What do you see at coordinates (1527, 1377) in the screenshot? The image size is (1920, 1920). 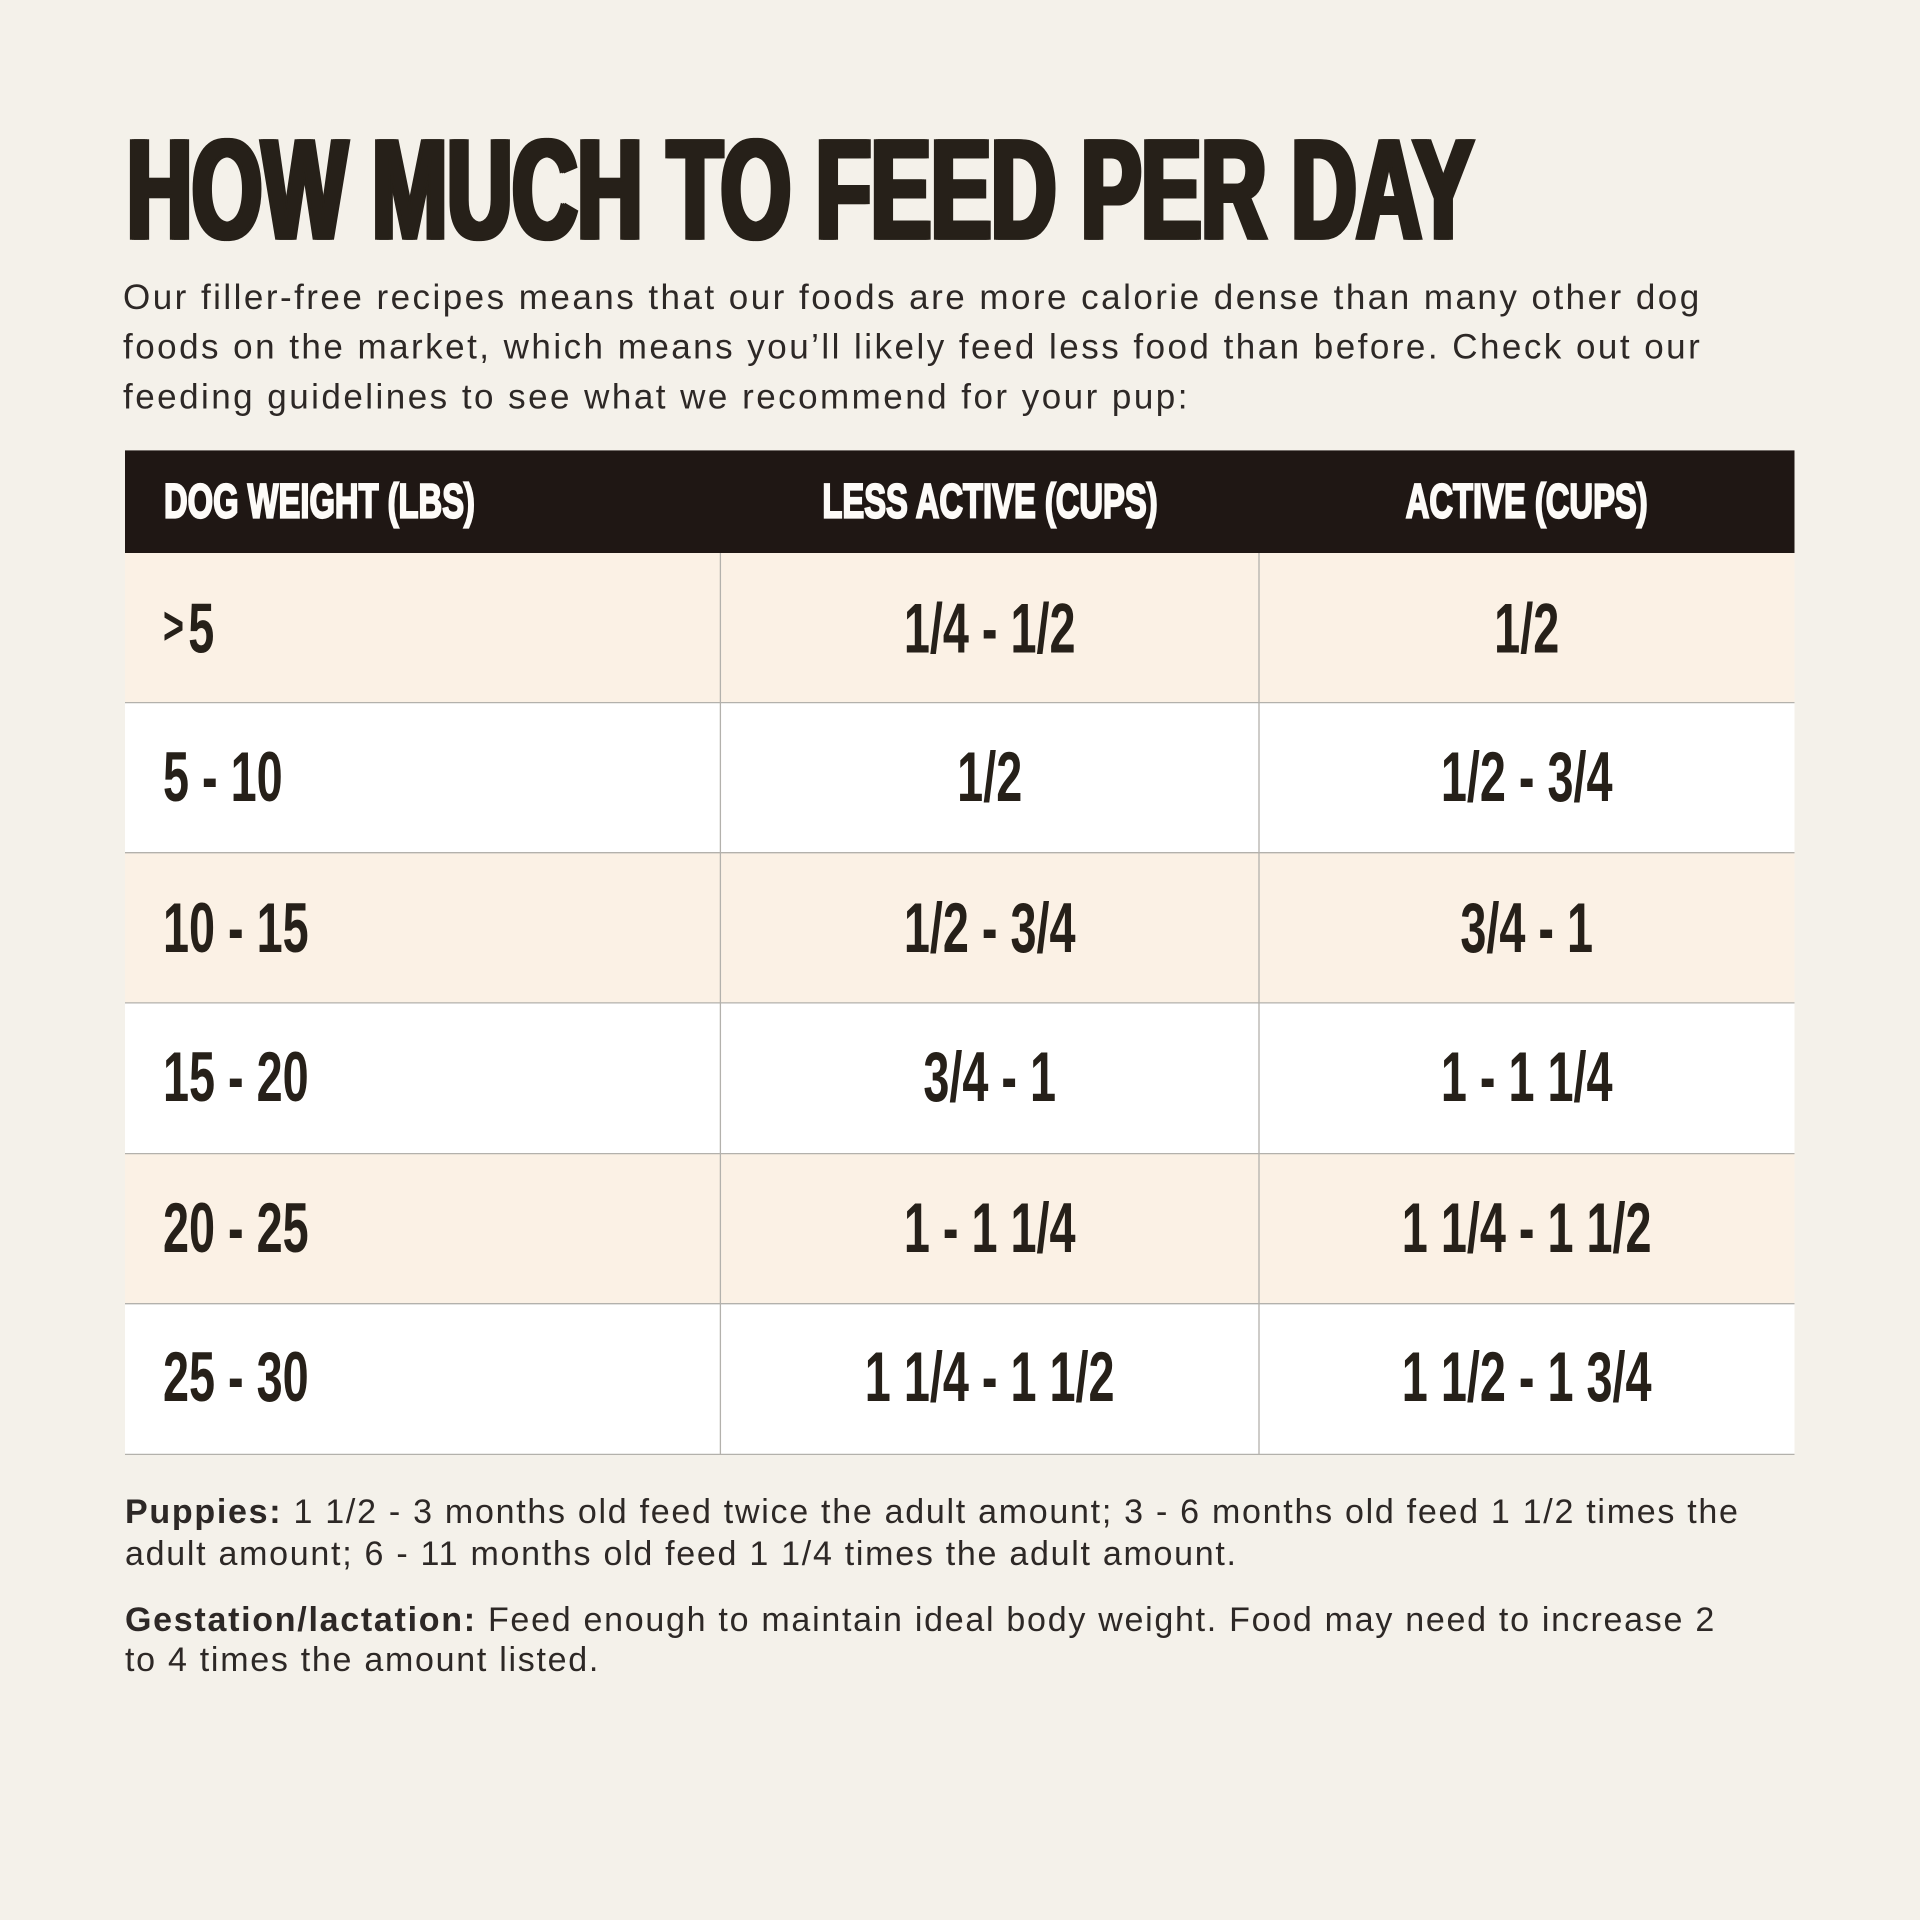 I see `svg-text: 1 1/2 - 1 3/4` at bounding box center [1527, 1377].